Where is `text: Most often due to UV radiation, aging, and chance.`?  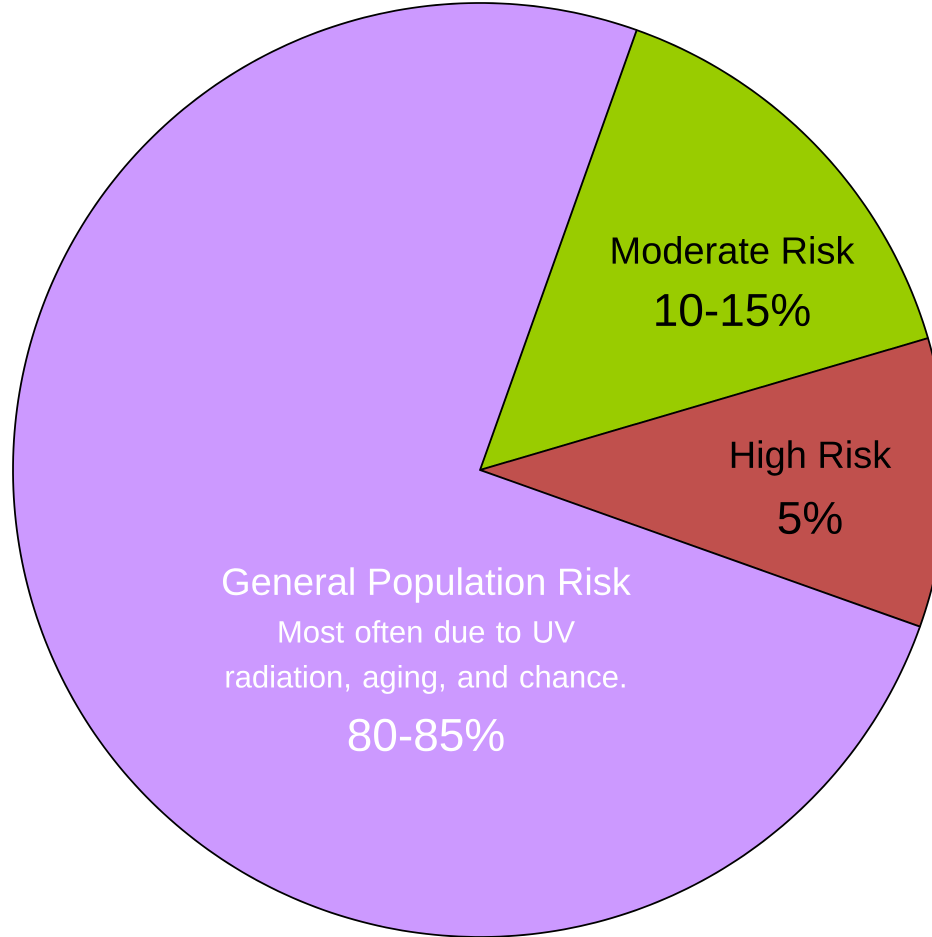 text: Most often due to UV radiation, aging, and chance. is located at coordinates (425, 657).